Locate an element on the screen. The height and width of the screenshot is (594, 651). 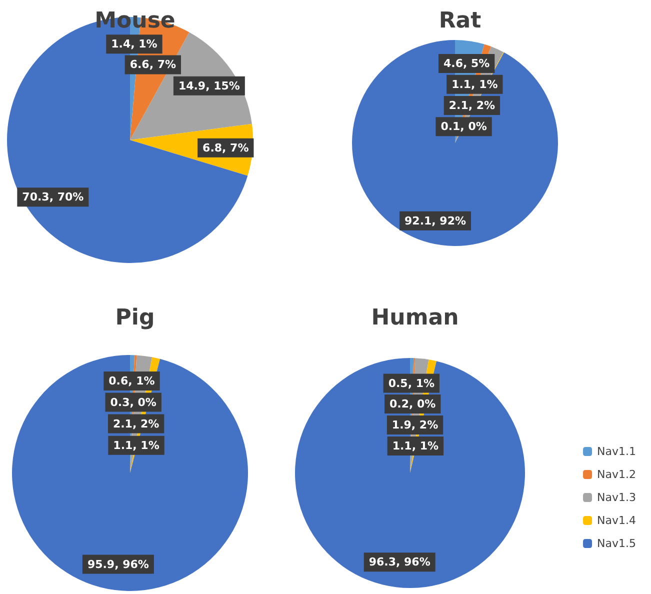
legend-label: Nav1.3 is located at coordinates (616, 497).